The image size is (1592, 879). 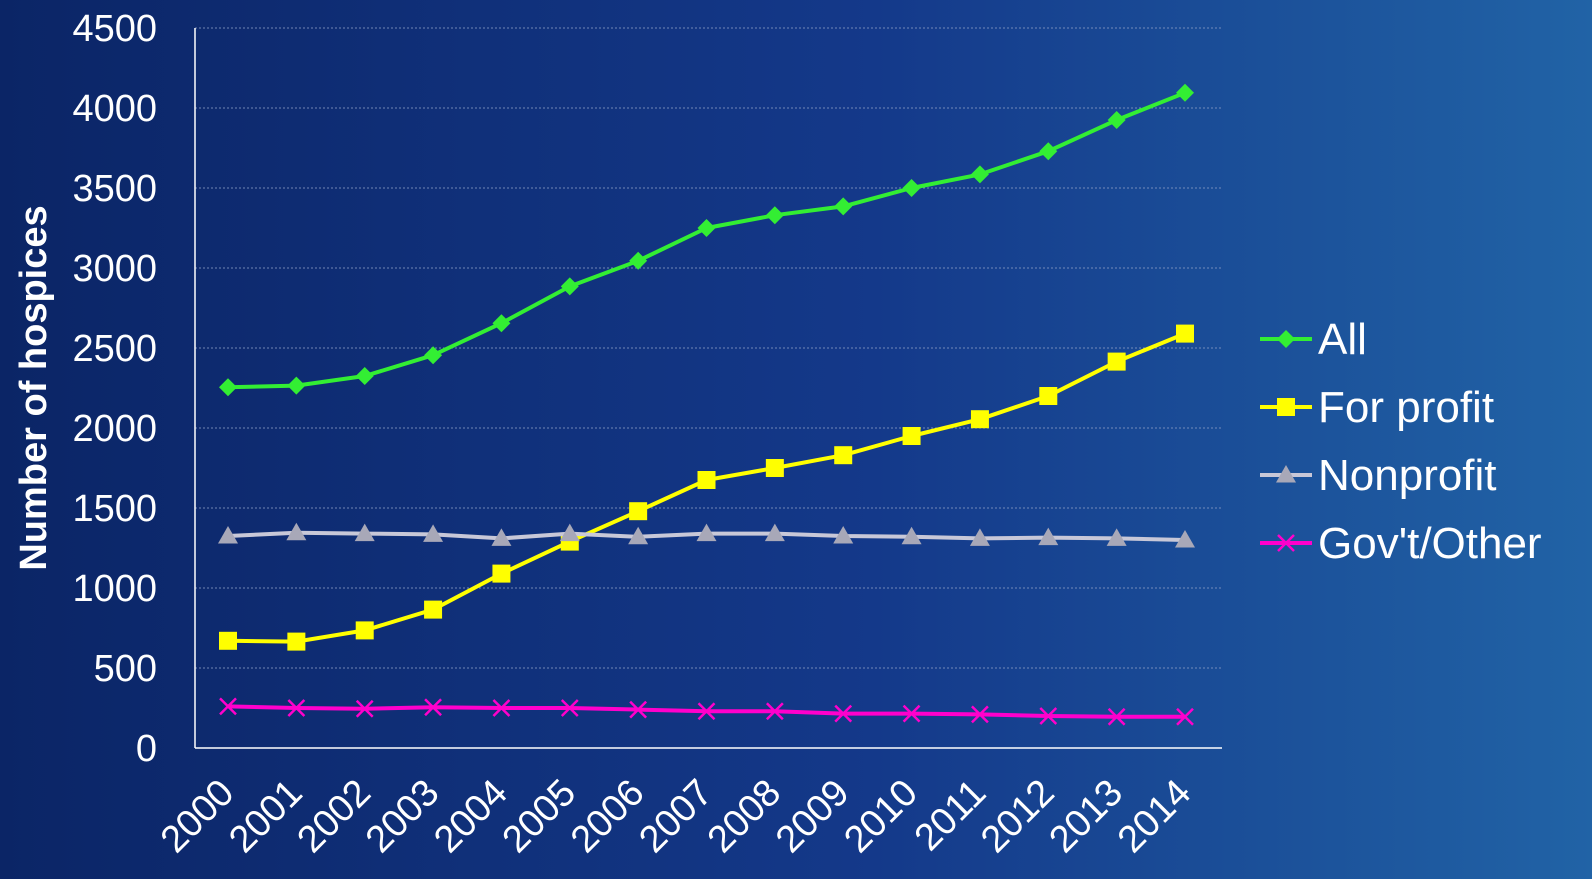 I want to click on point-gov-t-other-2003, so click(x=433, y=707).